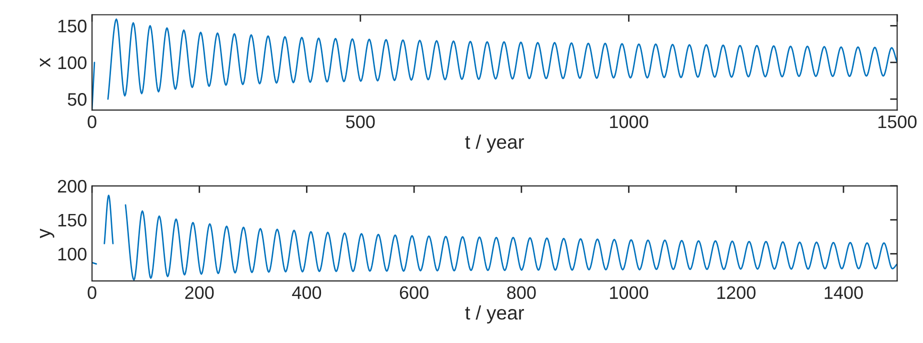  What do you see at coordinates (45, 63) in the screenshot?
I see `y-axis-title: x` at bounding box center [45, 63].